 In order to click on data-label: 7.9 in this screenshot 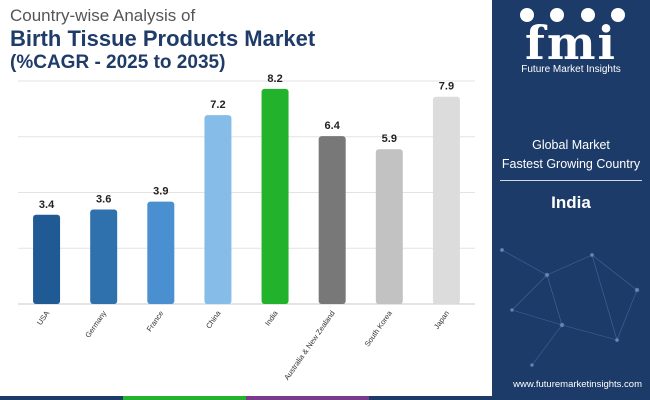, I will do `click(446, 87)`.